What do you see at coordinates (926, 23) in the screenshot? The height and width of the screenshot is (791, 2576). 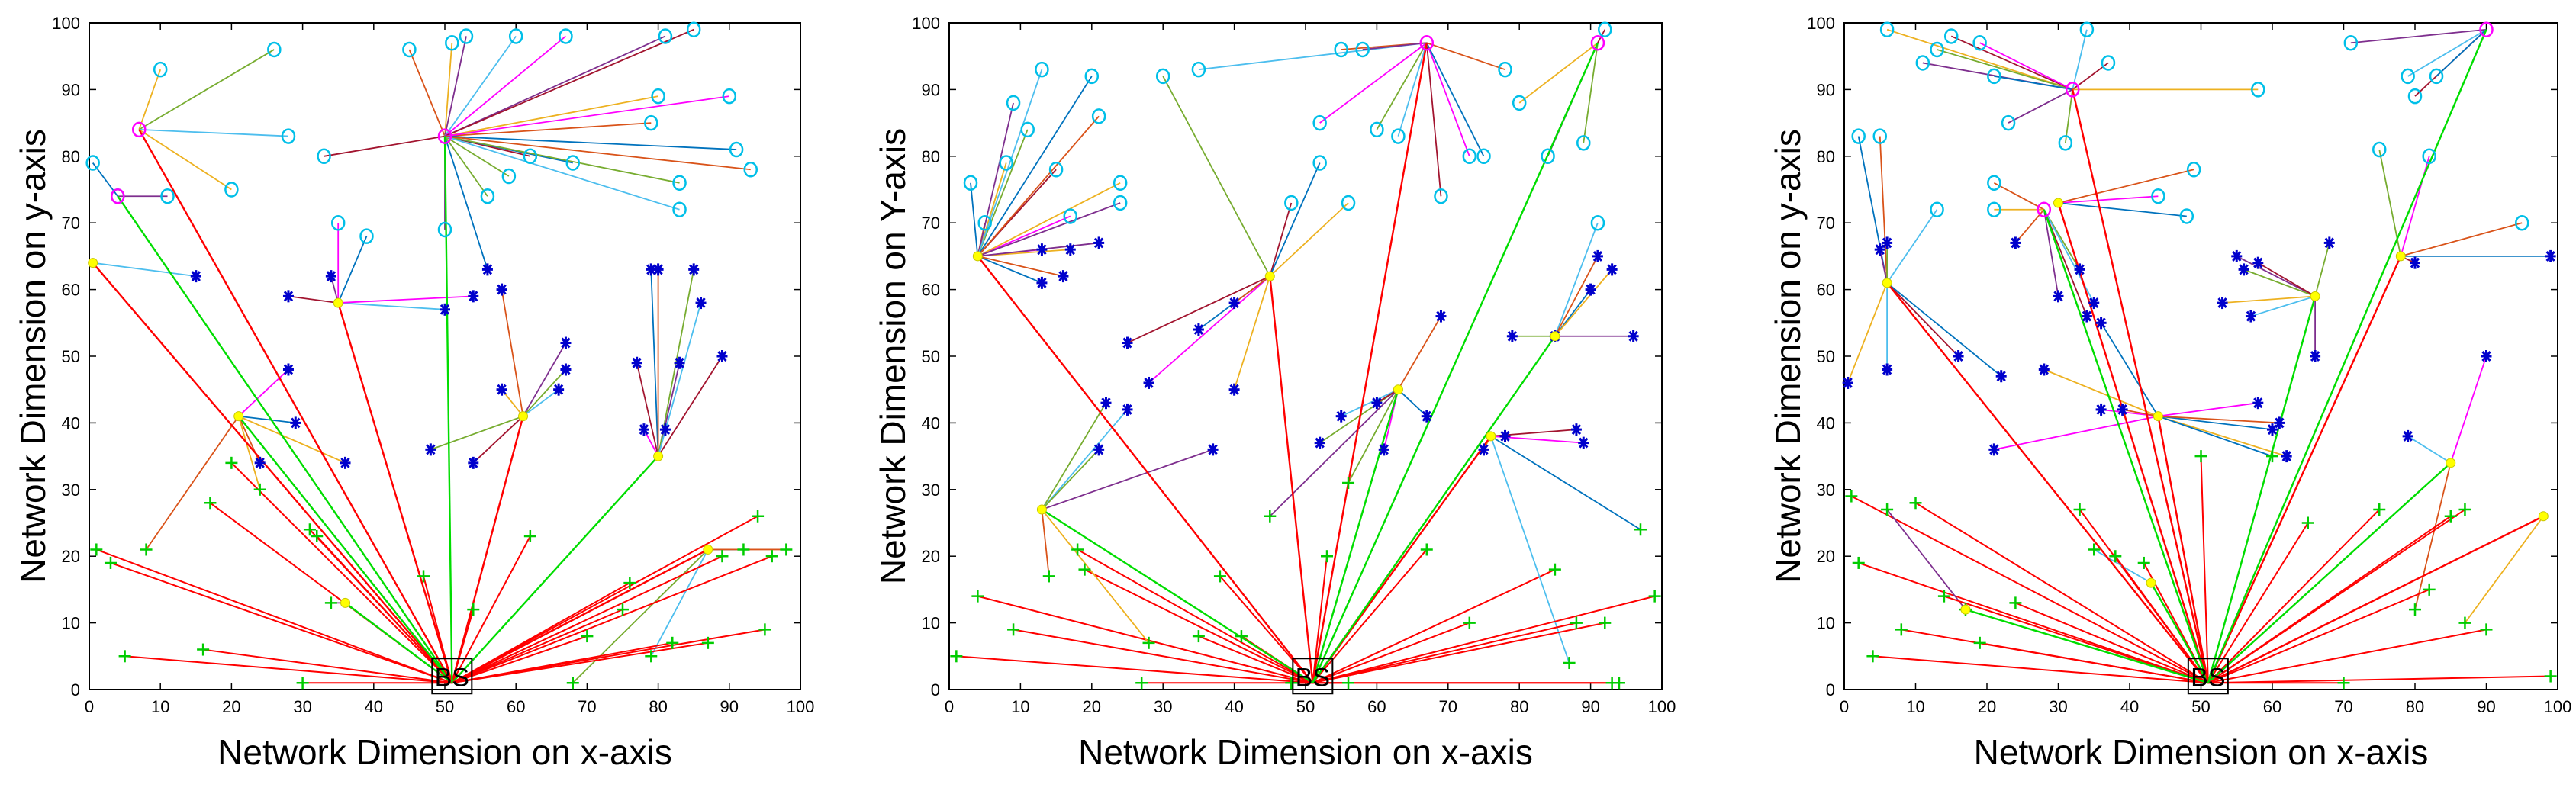 I see `y-tick-label: 100` at bounding box center [926, 23].